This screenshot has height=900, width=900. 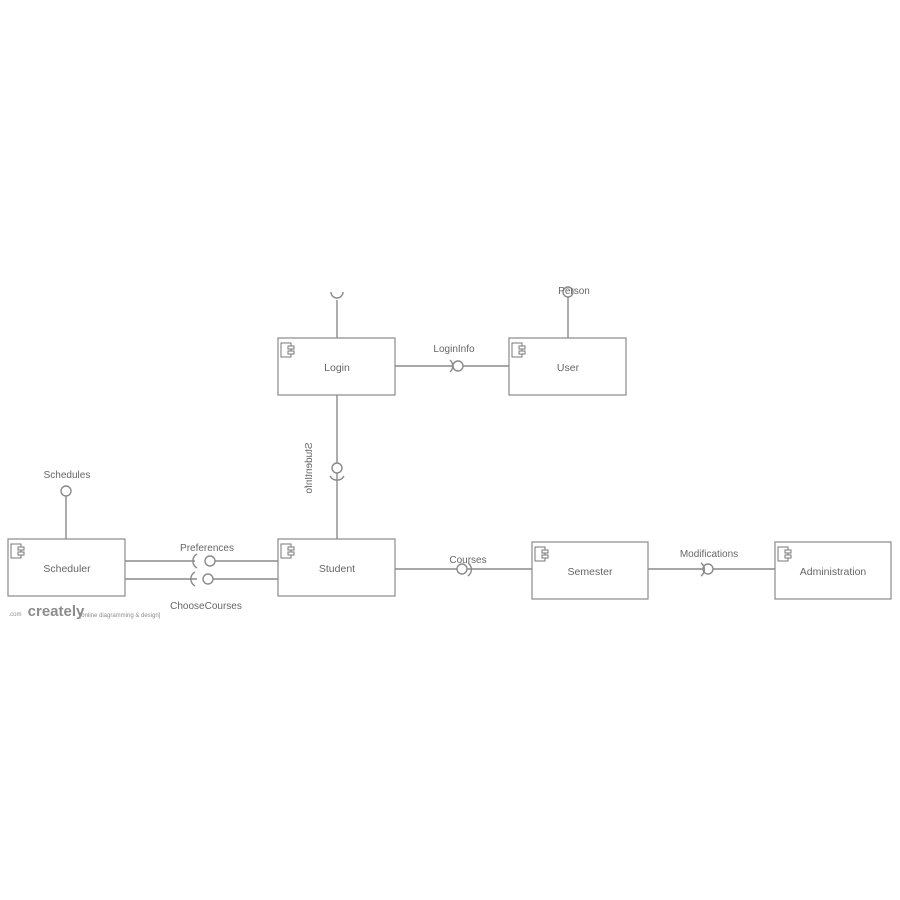 I want to click on studentinfo-socket, so click(x=337, y=478).